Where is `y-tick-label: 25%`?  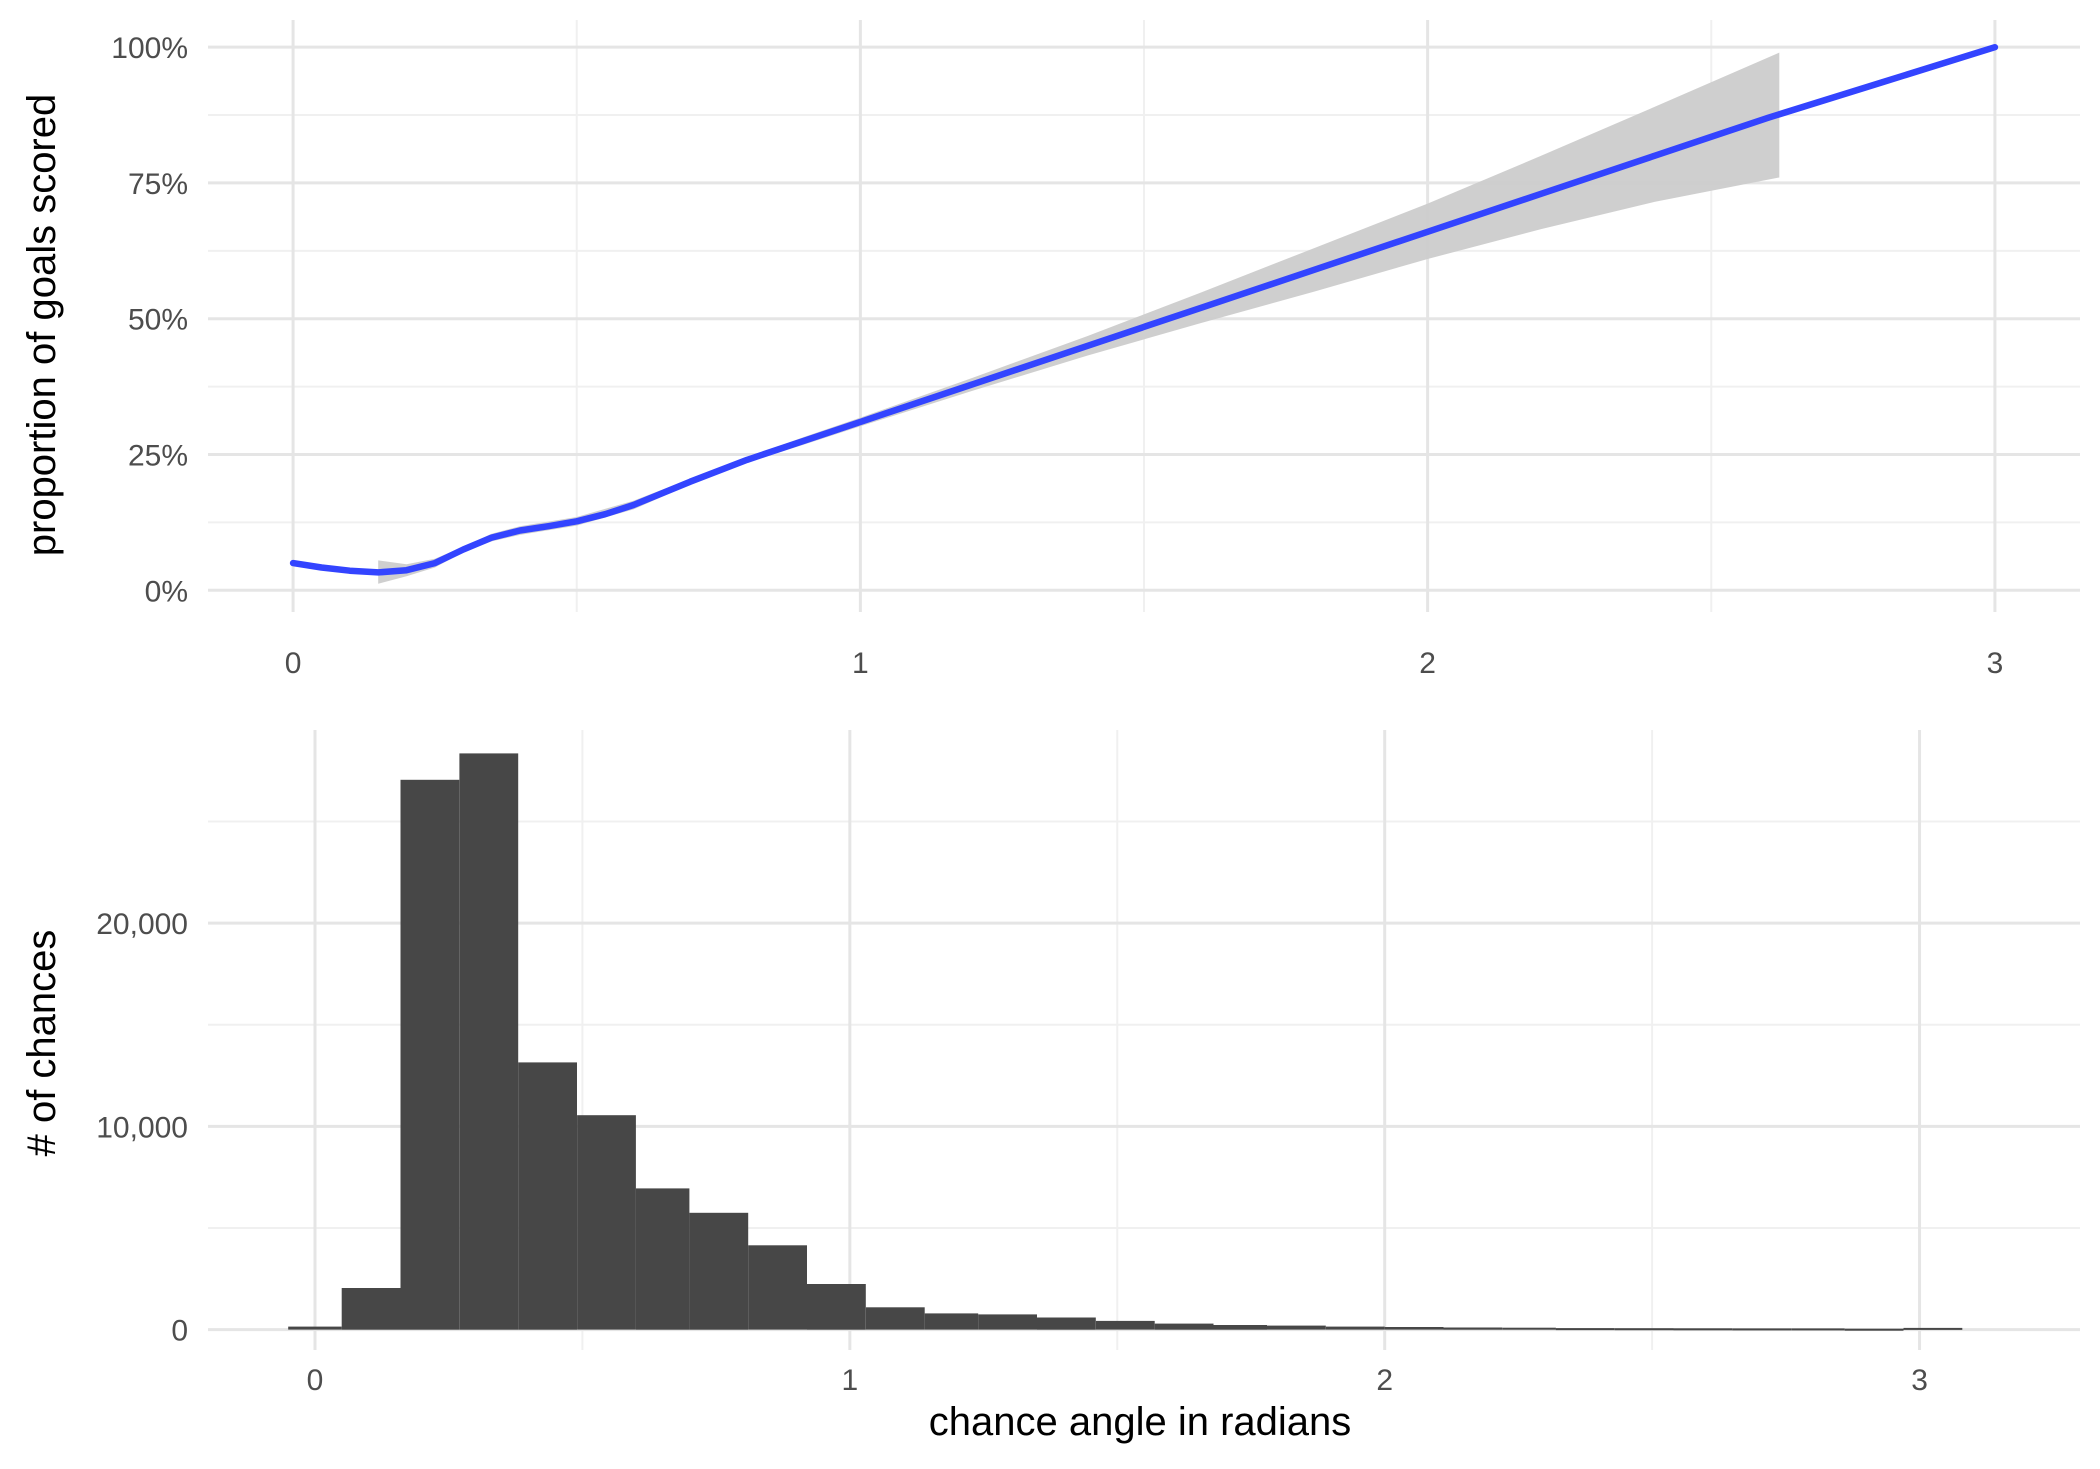 y-tick-label: 25% is located at coordinates (158, 455).